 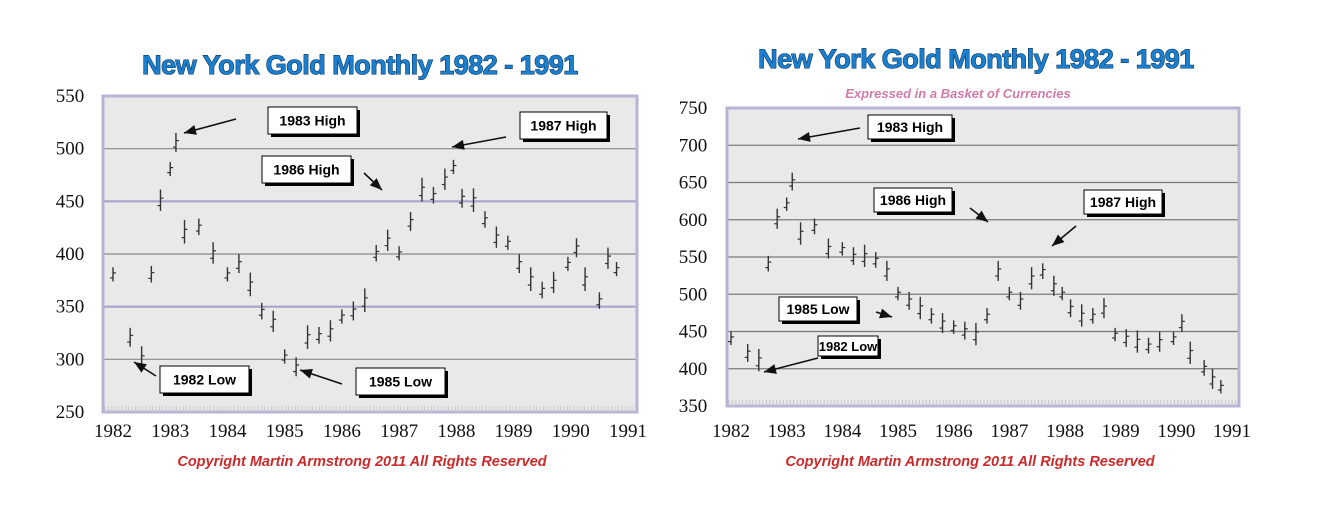 What do you see at coordinates (360, 65) in the screenshot?
I see `left-chart-title: New York Gold Monthly 1982 - 1991` at bounding box center [360, 65].